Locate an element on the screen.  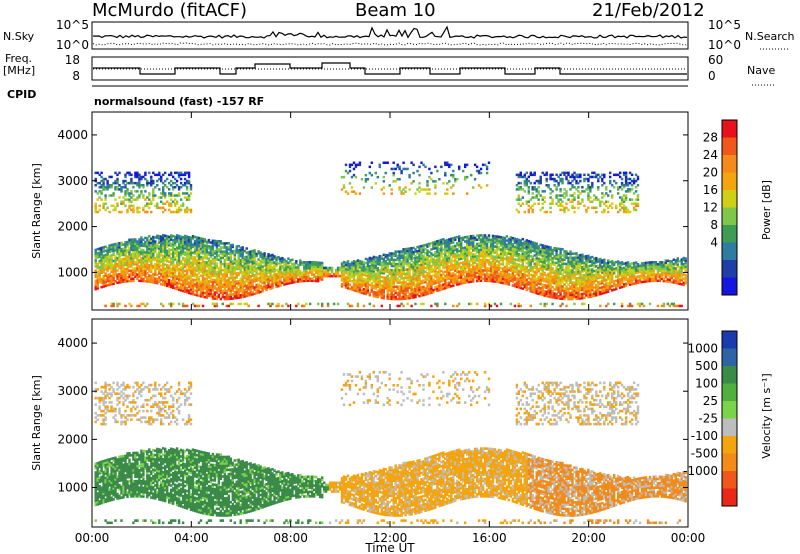
freq-label: Freq. is located at coordinates (18, 58).